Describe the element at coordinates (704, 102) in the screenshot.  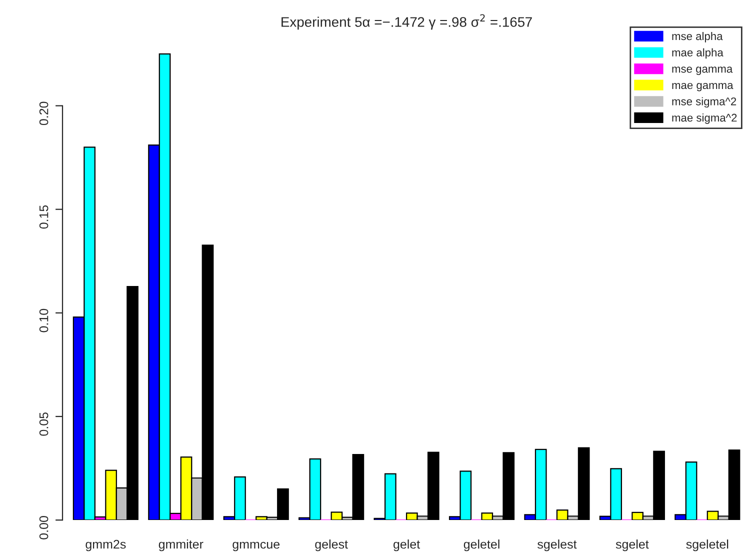
I see `legend-label: mse sigma^2` at that location.